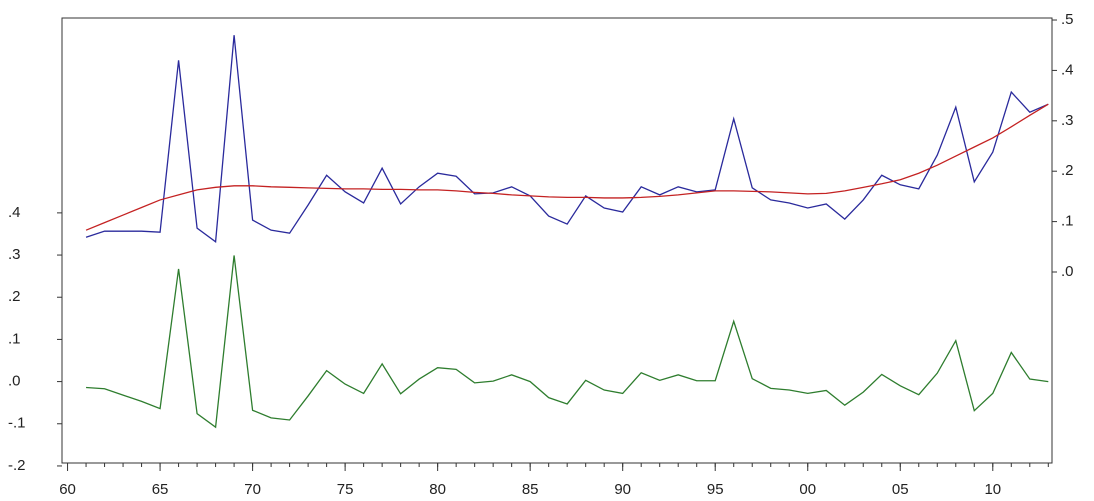 This screenshot has width=1094, height=501. Describe the element at coordinates (1067, 19) in the screenshot. I see `y2-tick-label: .5` at that location.